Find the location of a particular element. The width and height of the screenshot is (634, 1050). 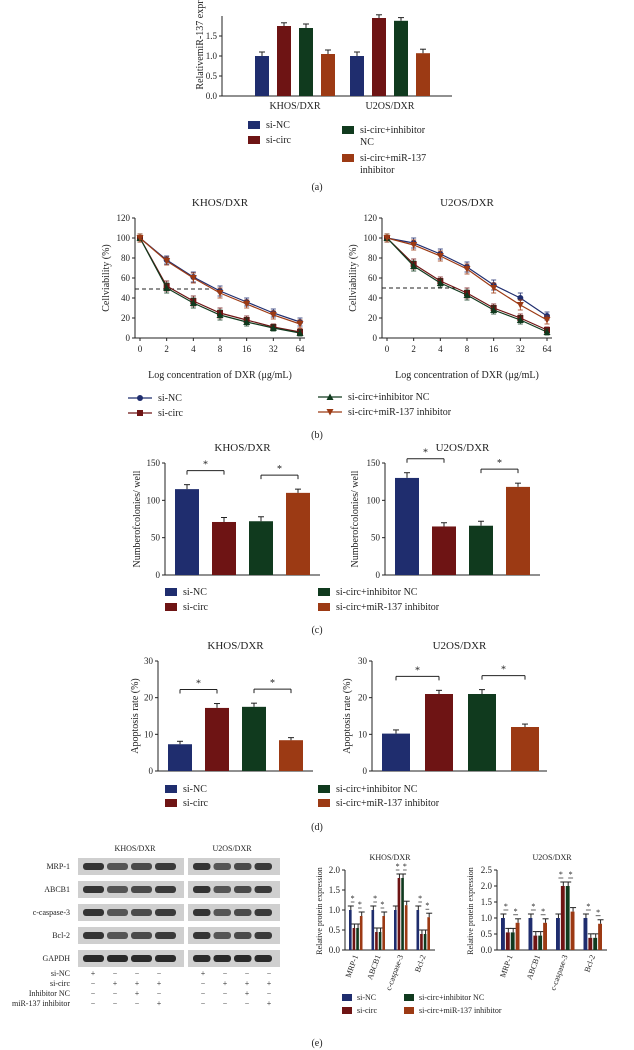

d2-y-tick-label: 20 is located at coordinates (363, 698).